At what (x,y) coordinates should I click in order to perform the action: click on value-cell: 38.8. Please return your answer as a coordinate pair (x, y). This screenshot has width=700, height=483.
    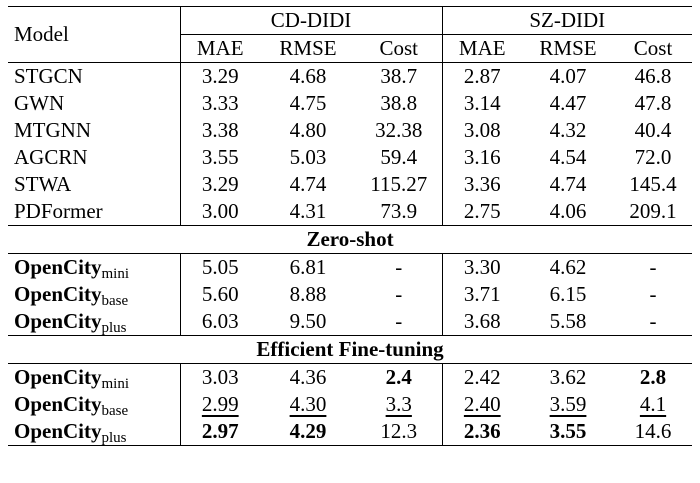
    Looking at the image, I should click on (399, 103).